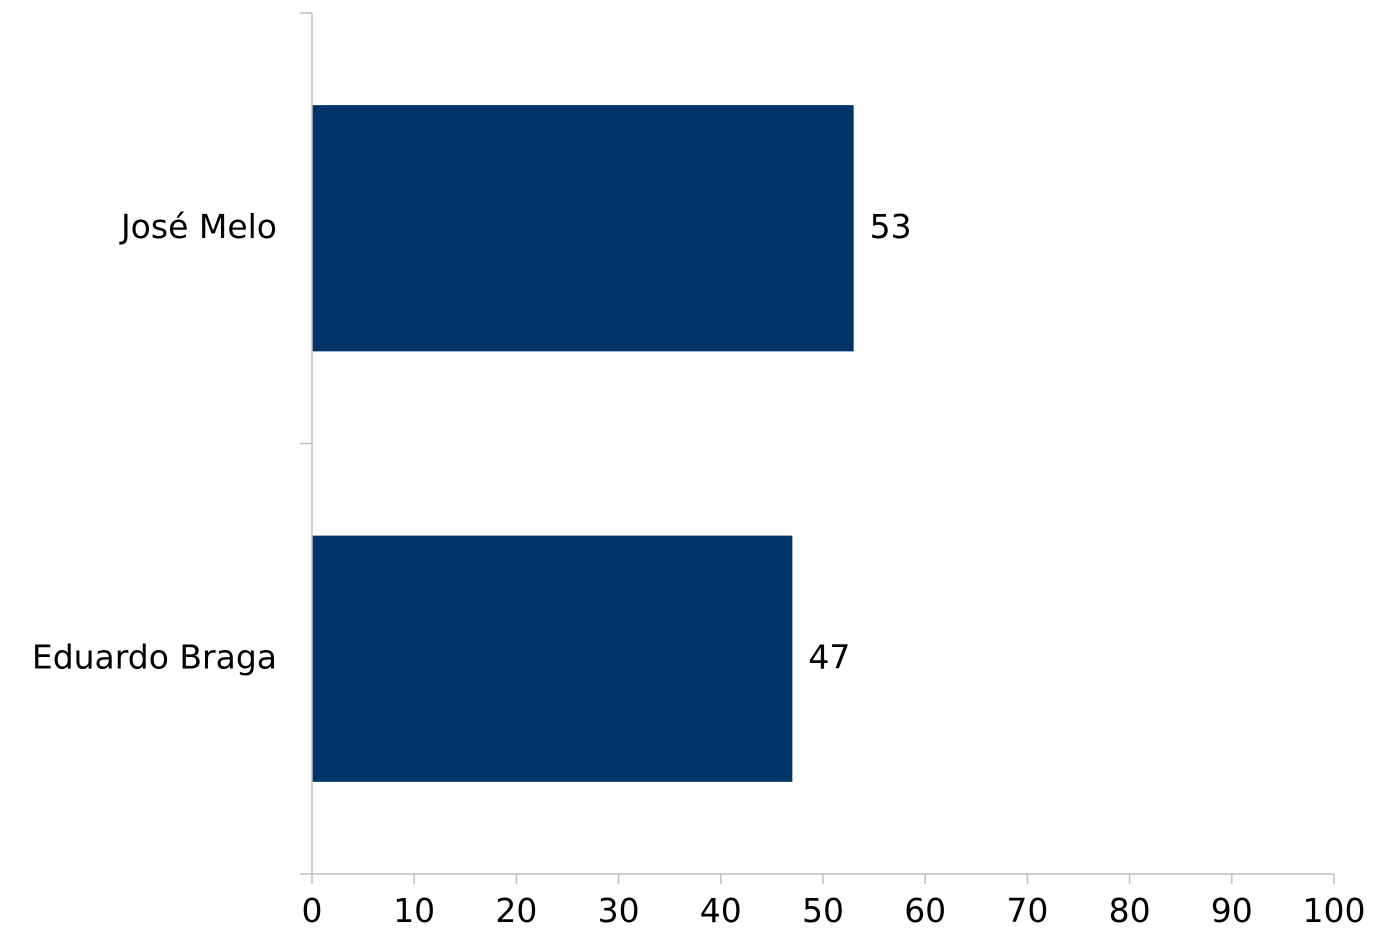 This screenshot has height=939, width=1373. I want to click on x-tick-label: 40, so click(721, 910).